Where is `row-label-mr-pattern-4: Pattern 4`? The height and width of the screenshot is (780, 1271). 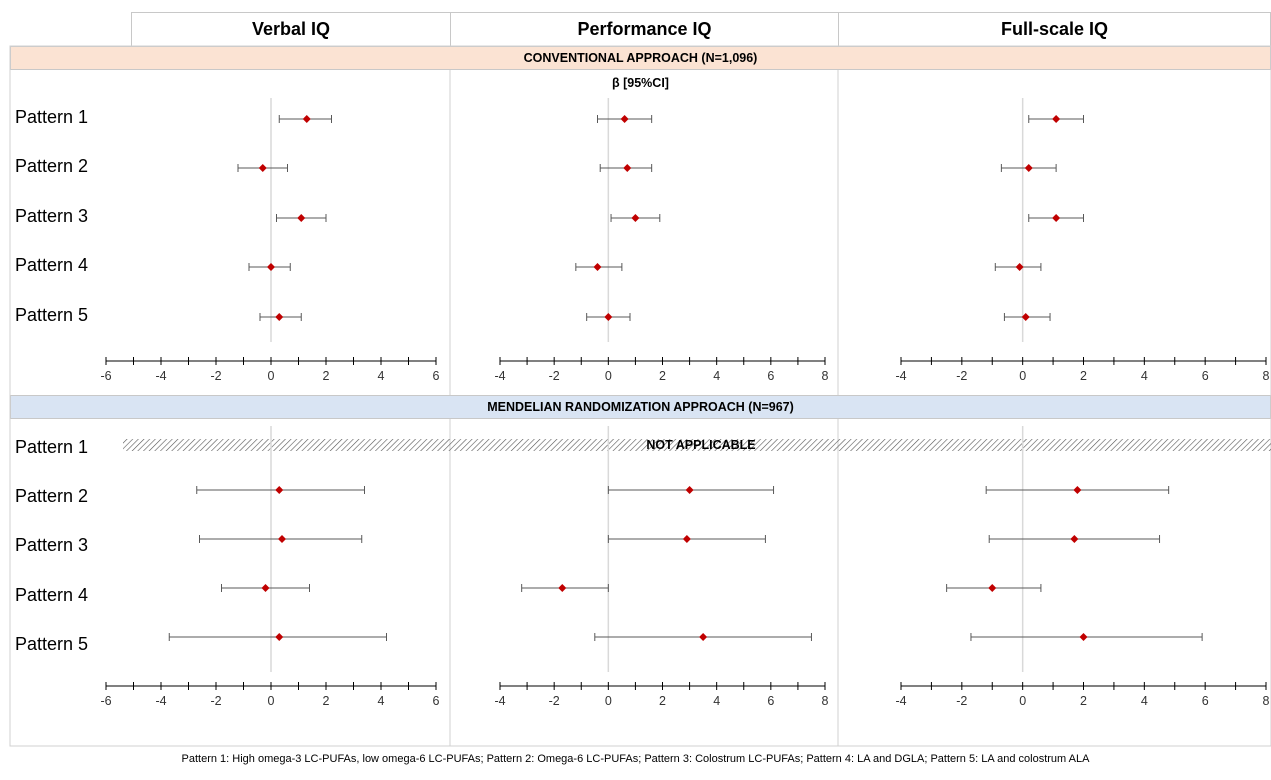
row-label-mr-pattern-4: Pattern 4 is located at coordinates (52, 595).